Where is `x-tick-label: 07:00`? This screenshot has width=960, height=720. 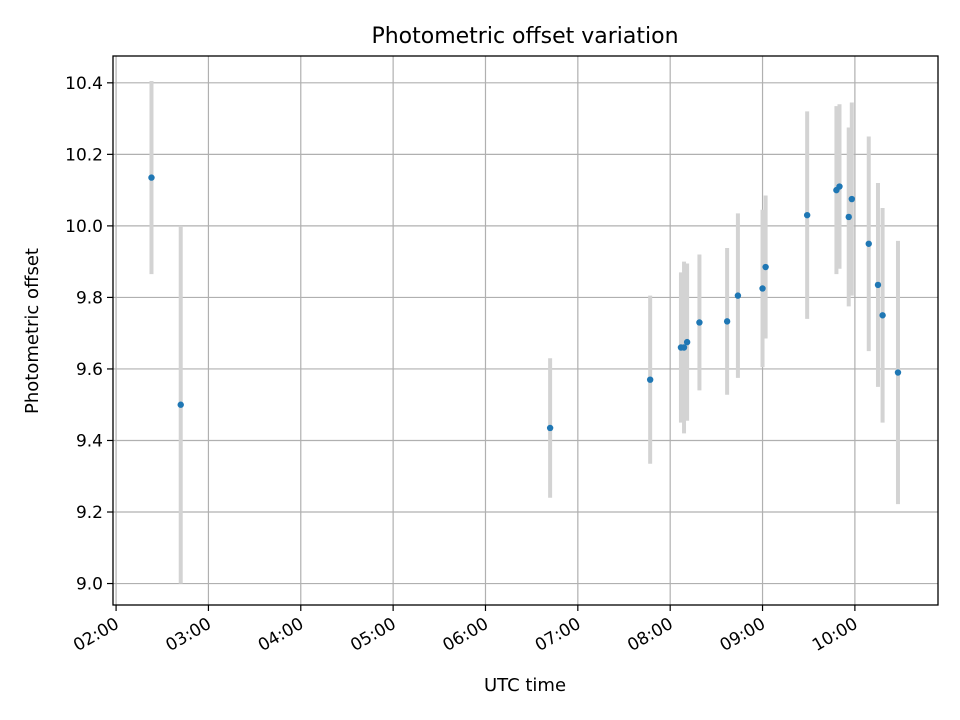
x-tick-label: 07:00 is located at coordinates (558, 635).